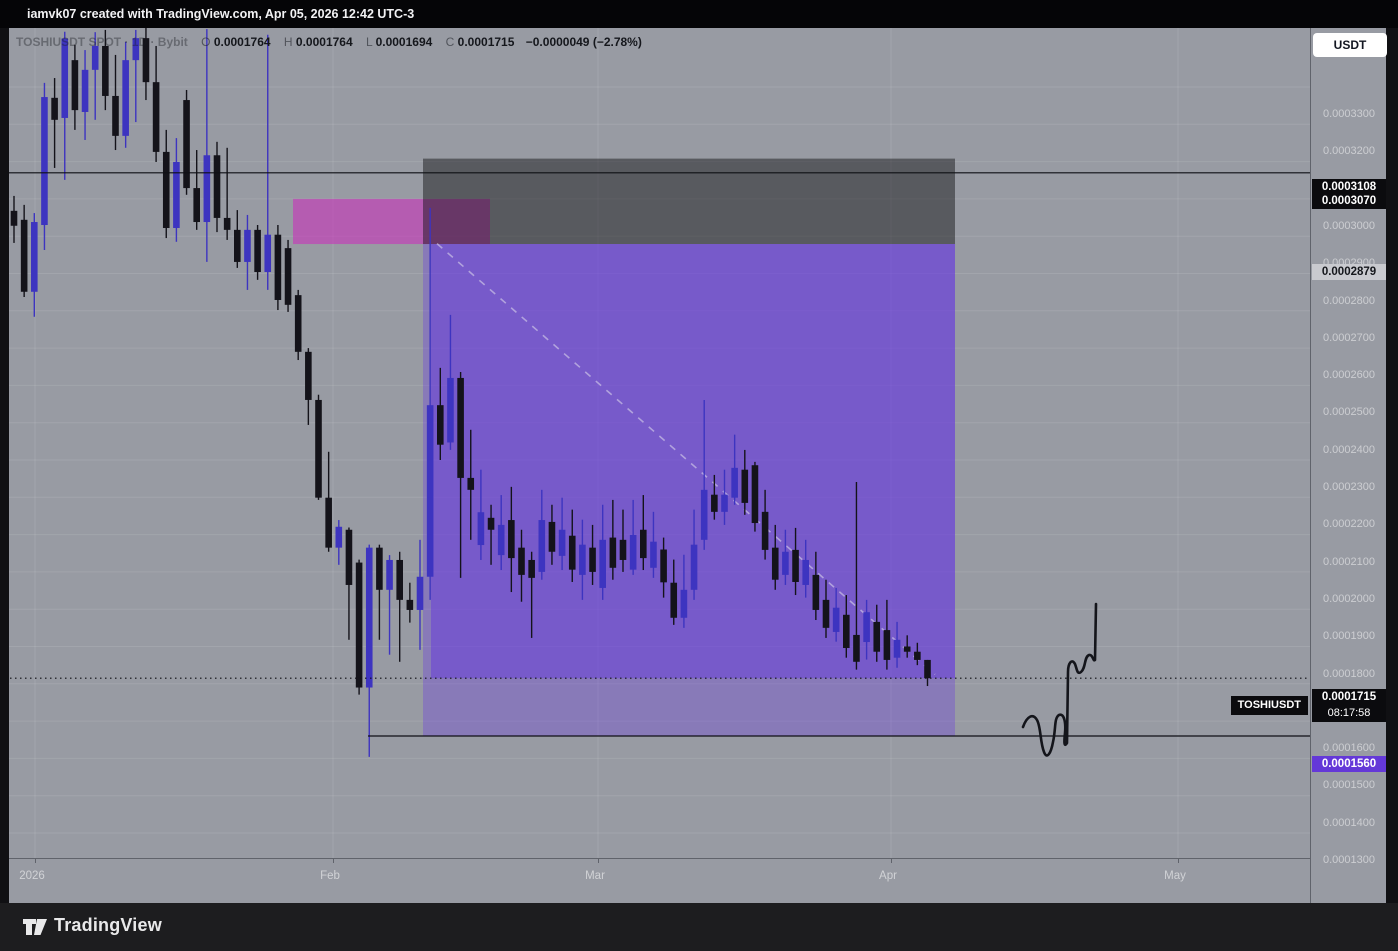  I want to click on currency-toggle-button: USDT, so click(1350, 45).